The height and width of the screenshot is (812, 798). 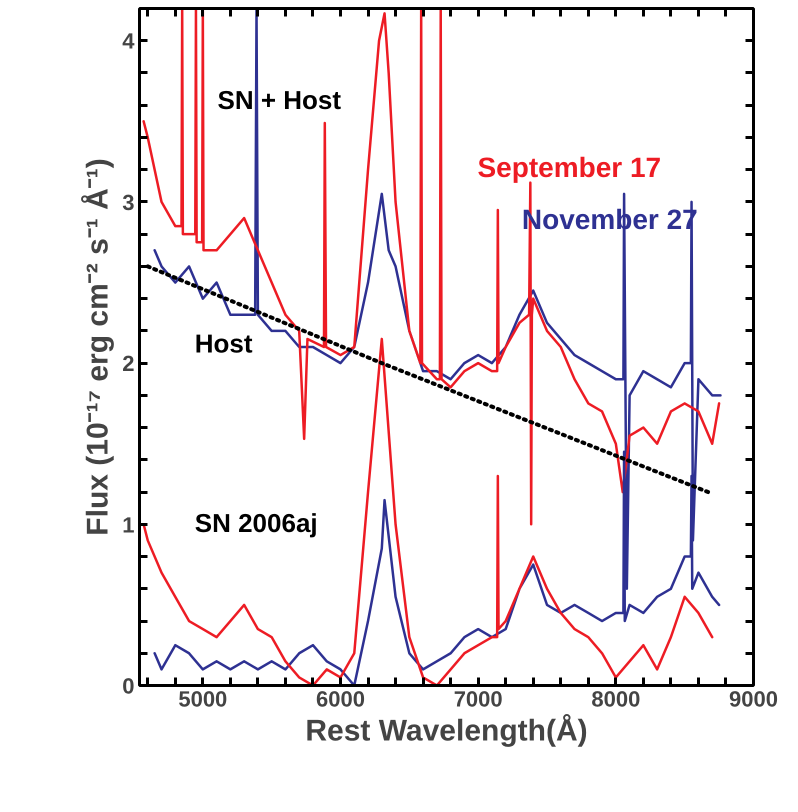 I want to click on annotation: SN + Host, so click(x=279, y=99).